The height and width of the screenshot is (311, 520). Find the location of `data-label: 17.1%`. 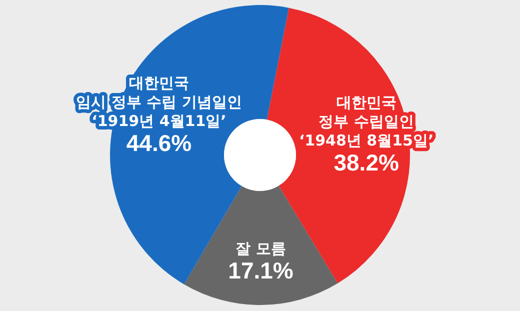

data-label: 17.1% is located at coordinates (261, 270).